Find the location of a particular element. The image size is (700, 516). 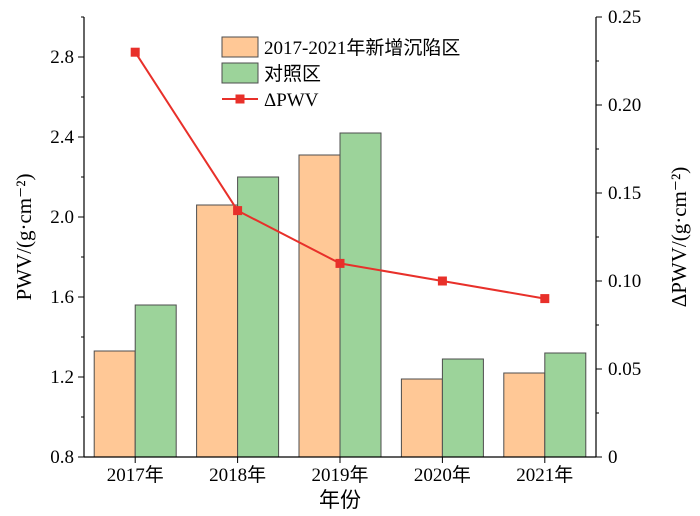

y-left-tick-label-6: 2.8 is located at coordinates (62, 57).